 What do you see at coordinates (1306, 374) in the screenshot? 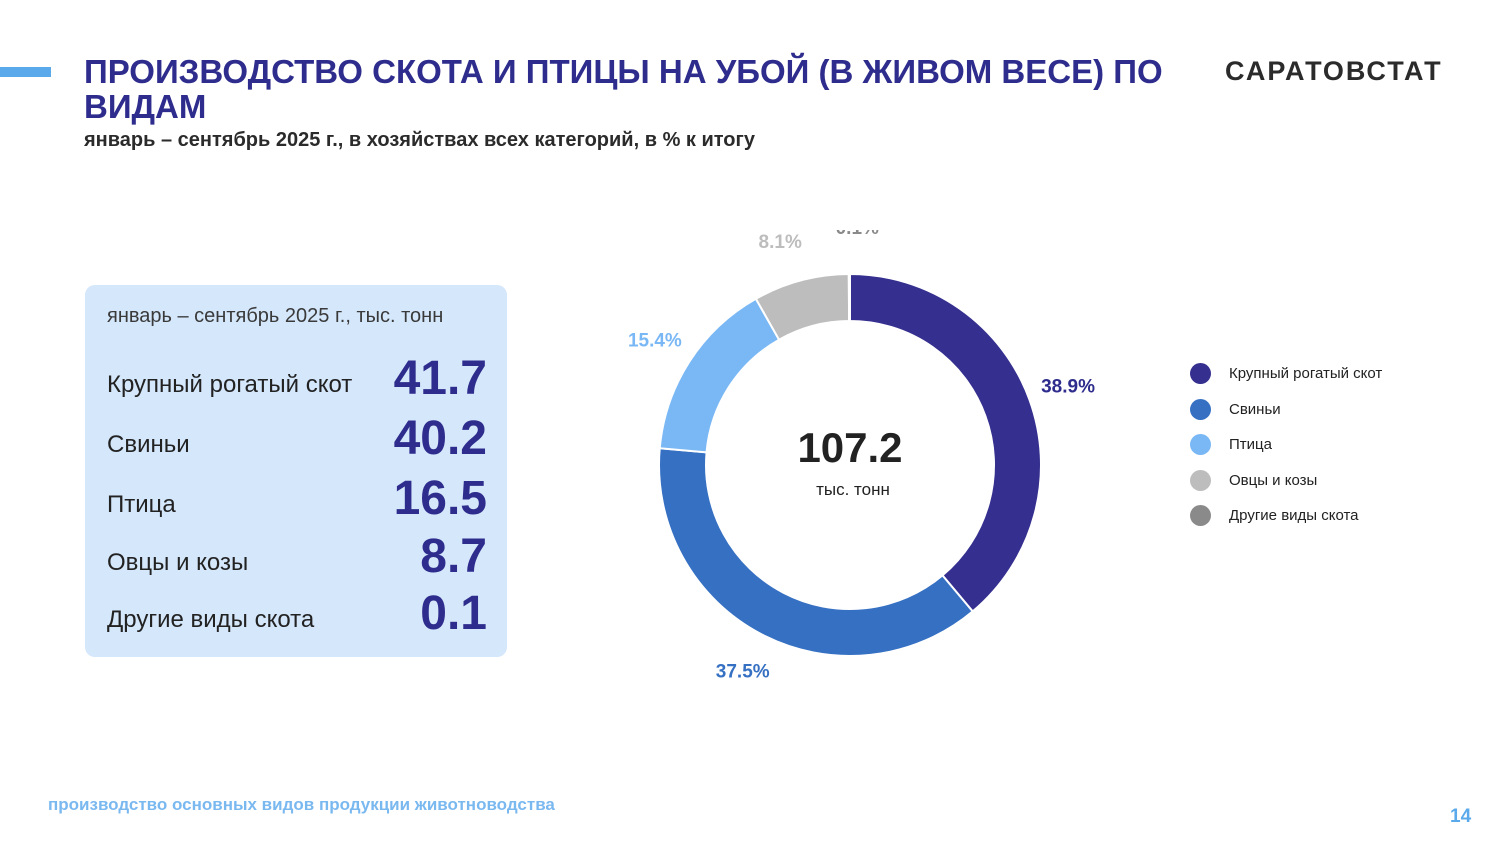
I see `legend-label: Крупный рогатый скот` at bounding box center [1306, 374].